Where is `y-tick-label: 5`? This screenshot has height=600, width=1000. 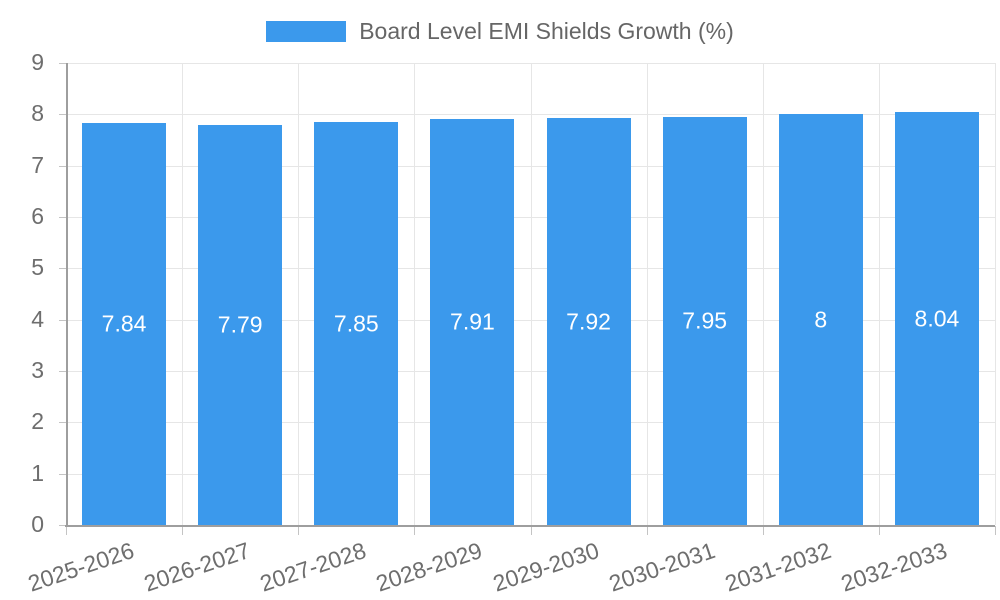 y-tick-label: 5 is located at coordinates (37, 267).